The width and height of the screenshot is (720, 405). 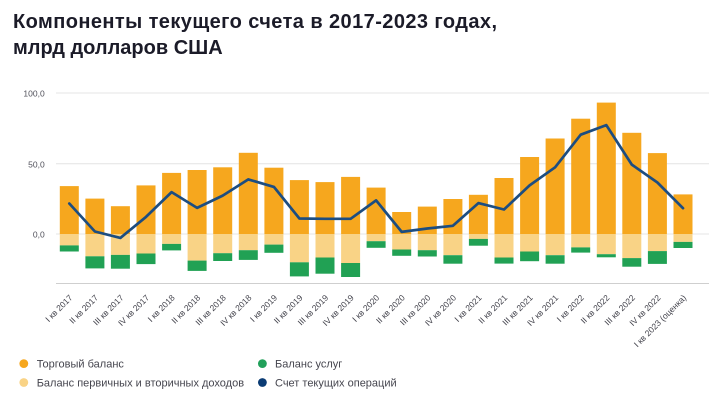 I want to click on svg-text: Баланс услуг, so click(x=308, y=364).